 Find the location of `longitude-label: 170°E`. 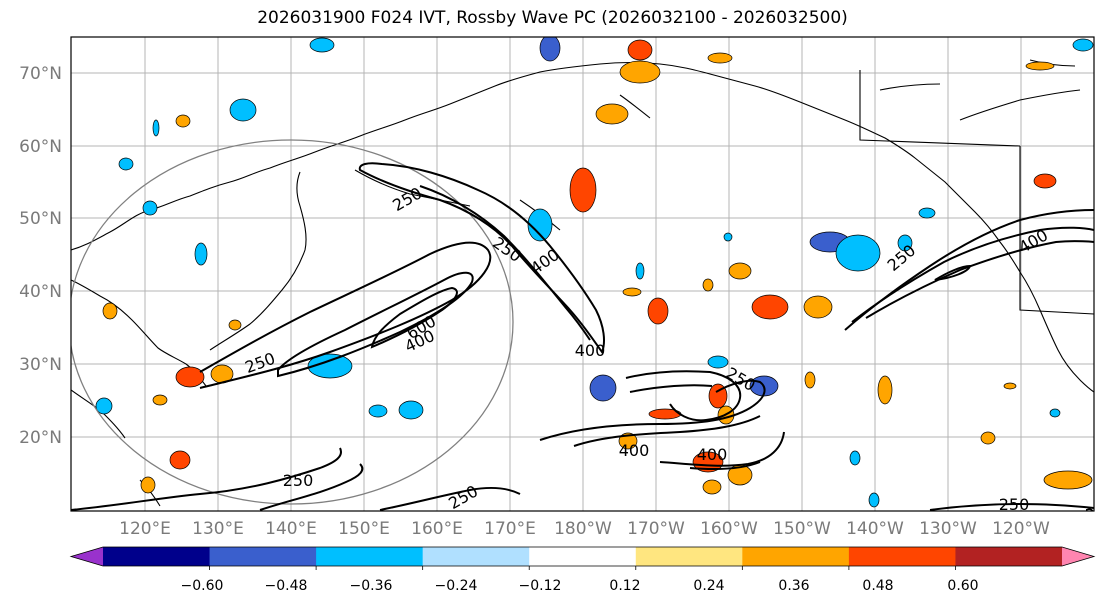

longitude-label: 170°E is located at coordinates (510, 529).